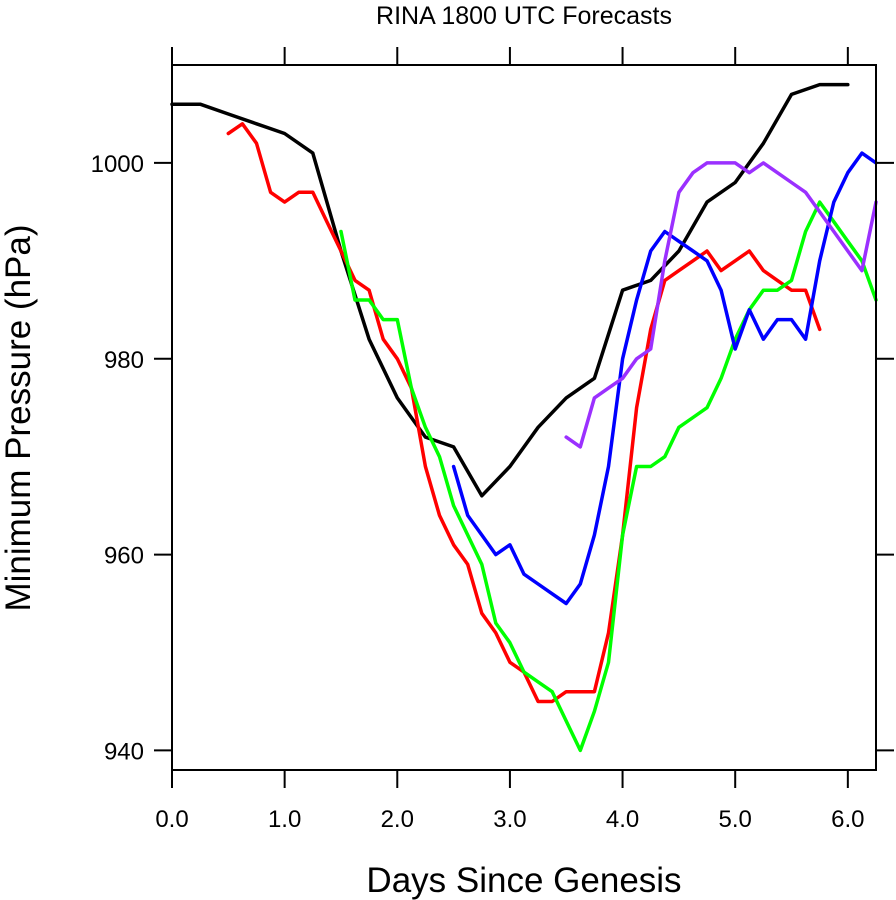 The height and width of the screenshot is (900, 896). What do you see at coordinates (19, 417) in the screenshot?
I see `y-axis-label: Minimum Pressure (hPa)` at bounding box center [19, 417].